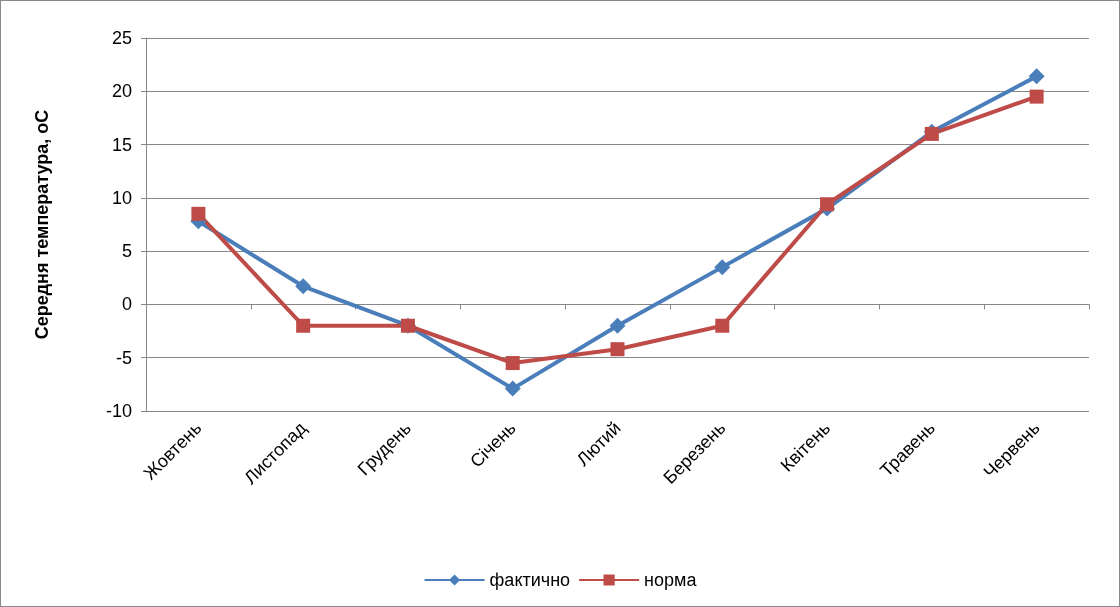  What do you see at coordinates (118, 411) in the screenshot?
I see `y-tick-label: -10` at bounding box center [118, 411].